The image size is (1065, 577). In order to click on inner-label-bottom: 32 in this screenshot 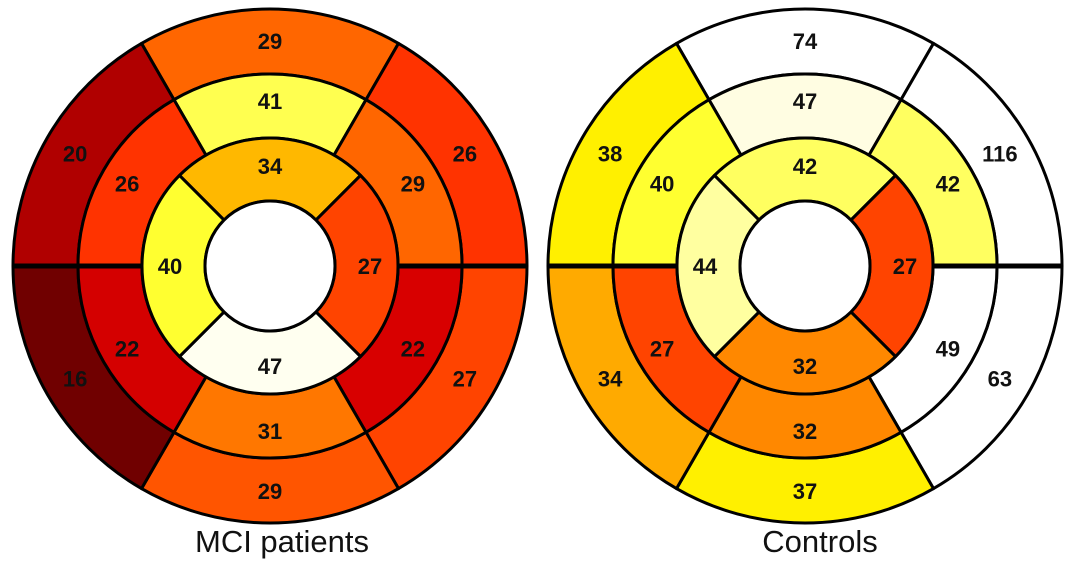, I will do `click(805, 366)`.